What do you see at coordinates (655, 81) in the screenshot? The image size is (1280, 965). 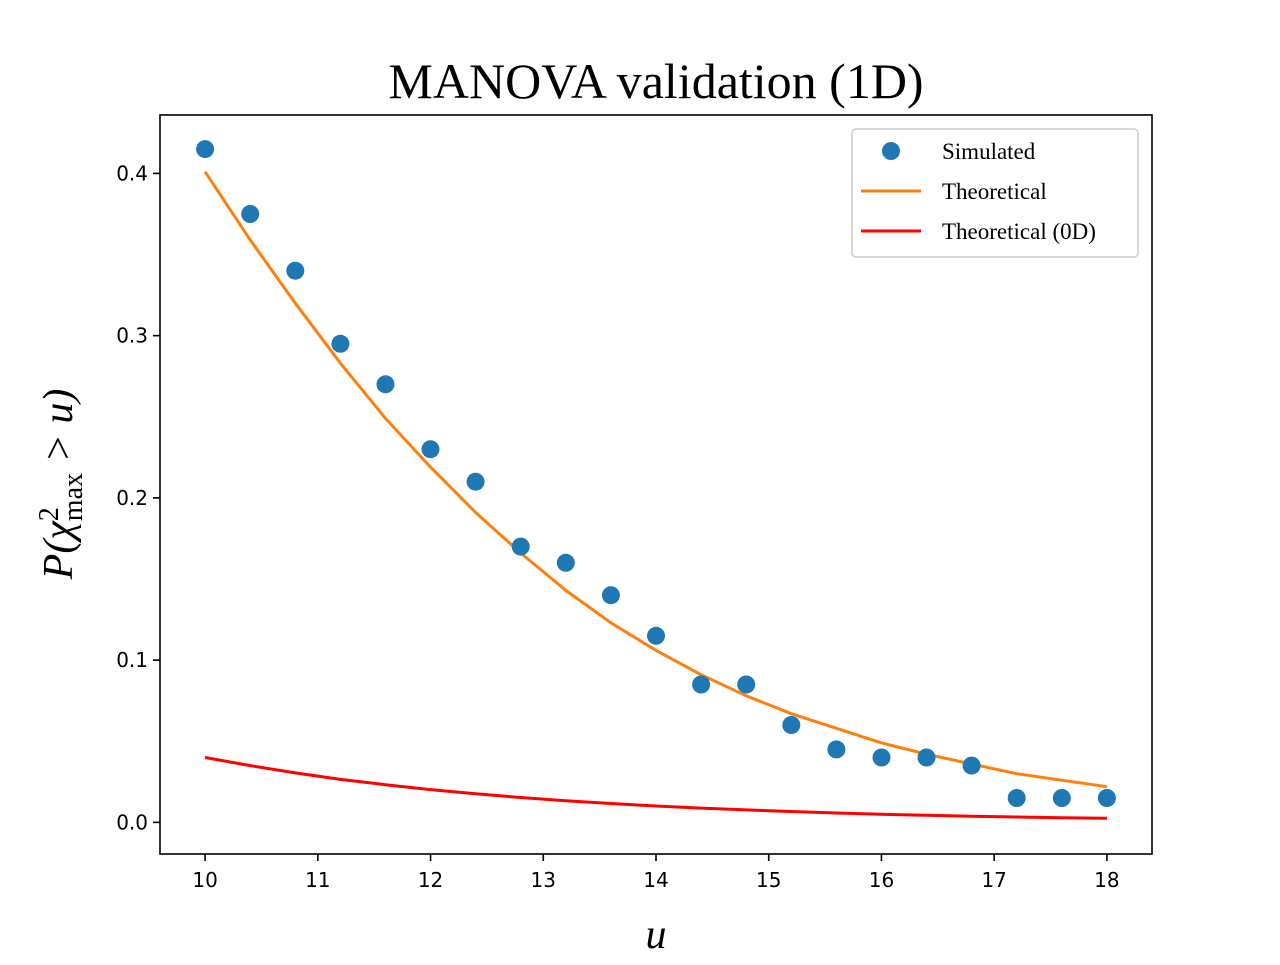 I see `chart-title: MANOVA validation (1D)` at bounding box center [655, 81].